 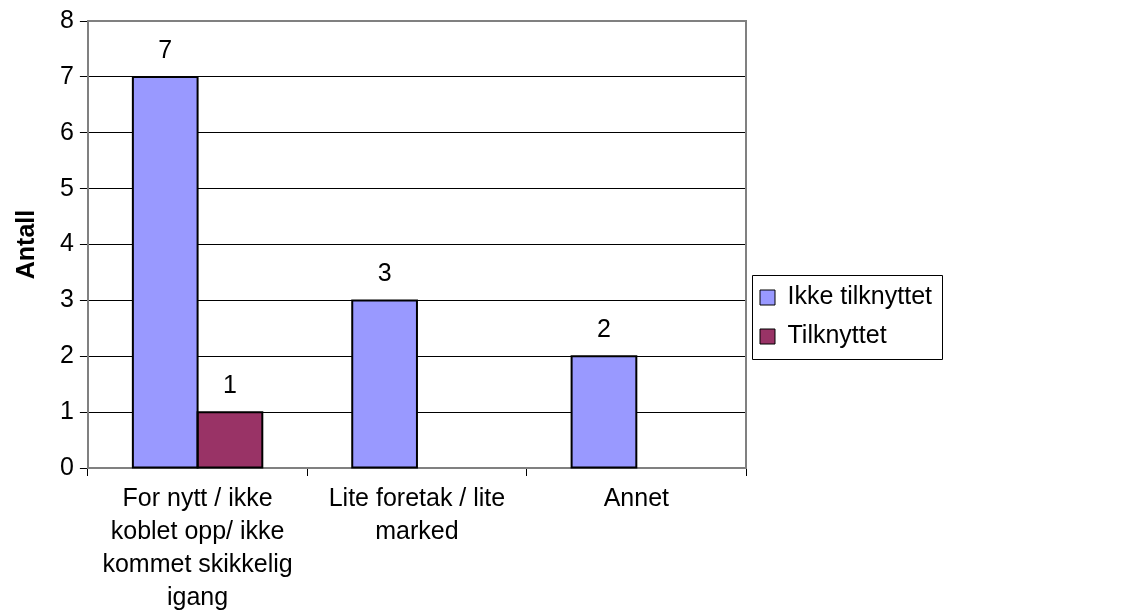 I want to click on y-tick-label: 3, so click(x=67, y=298).